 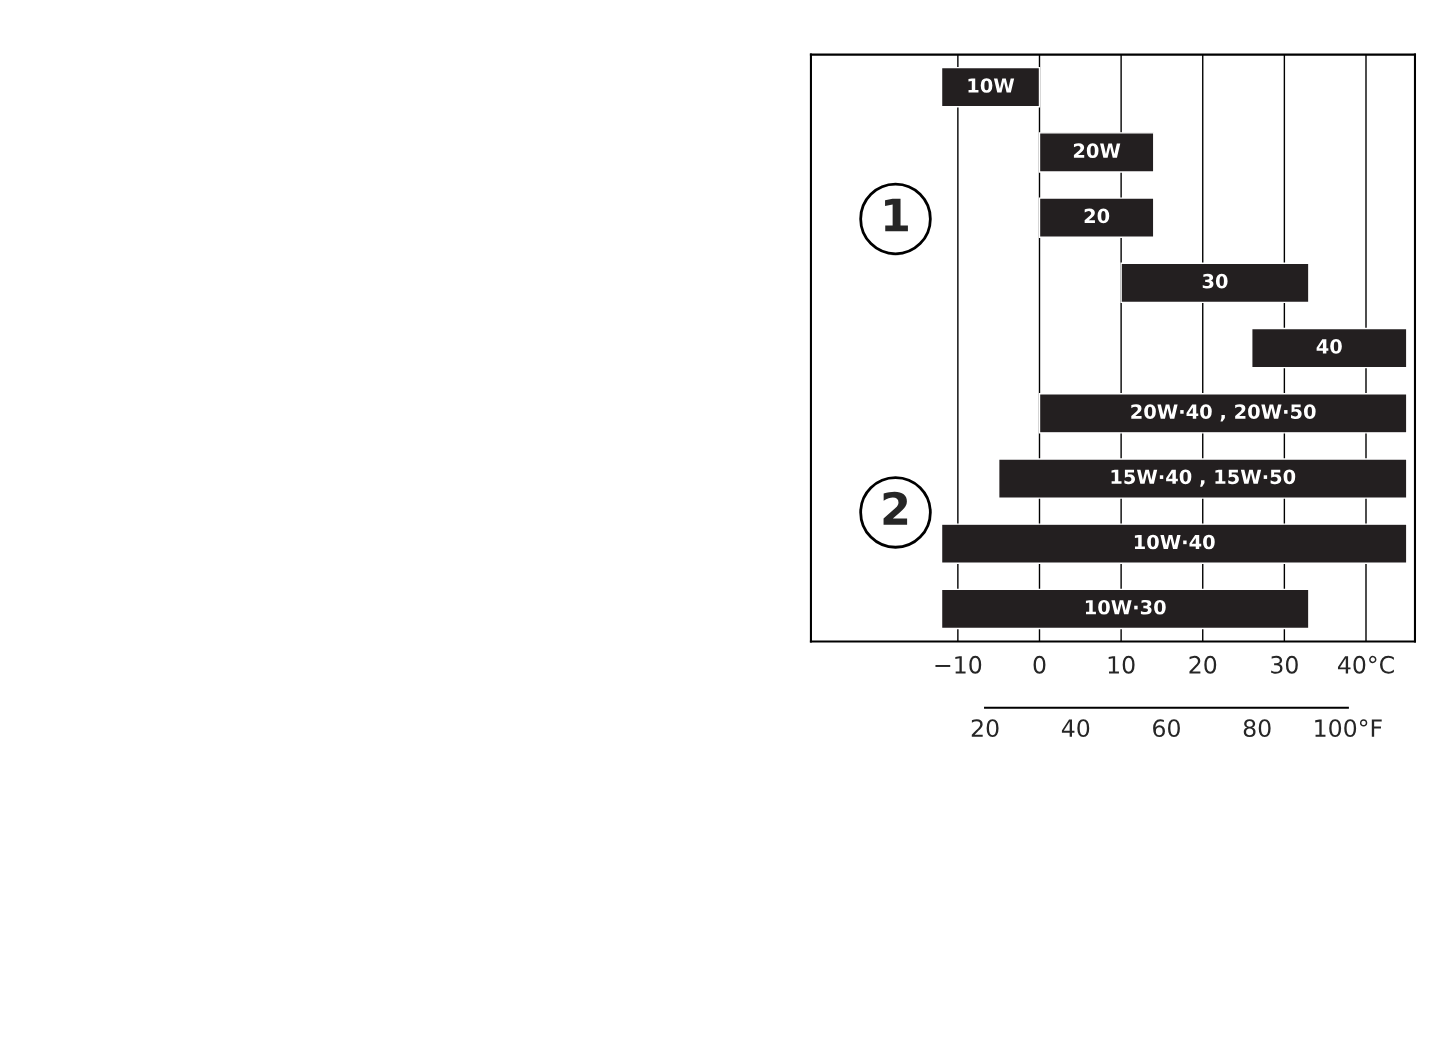 I want to click on y-tick-label: 15W·40 , 15W·50, so click(x=1203, y=478).